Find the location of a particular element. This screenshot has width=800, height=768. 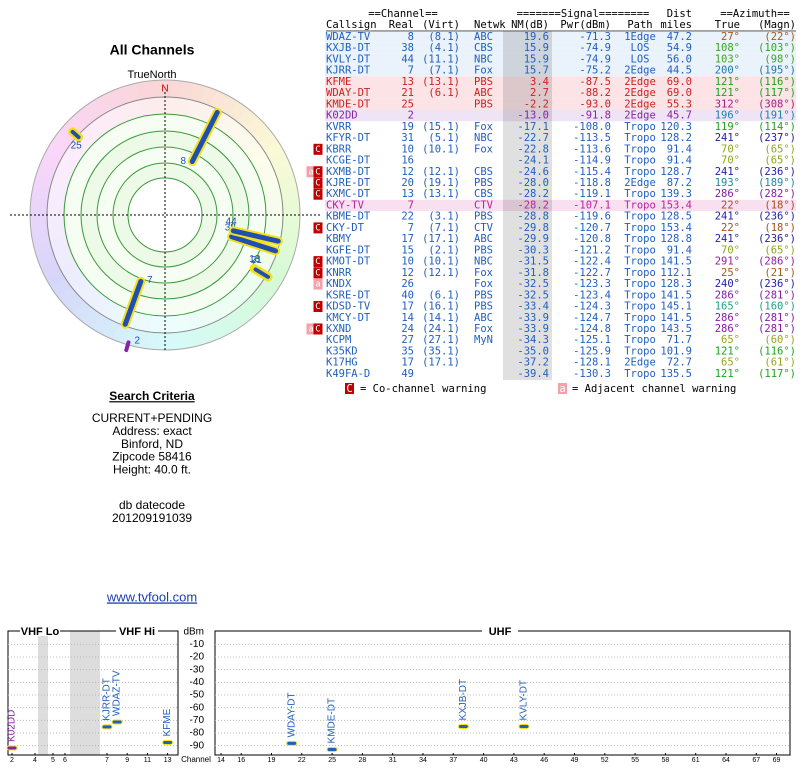

cell-az-true: 70° is located at coordinates (730, 149).